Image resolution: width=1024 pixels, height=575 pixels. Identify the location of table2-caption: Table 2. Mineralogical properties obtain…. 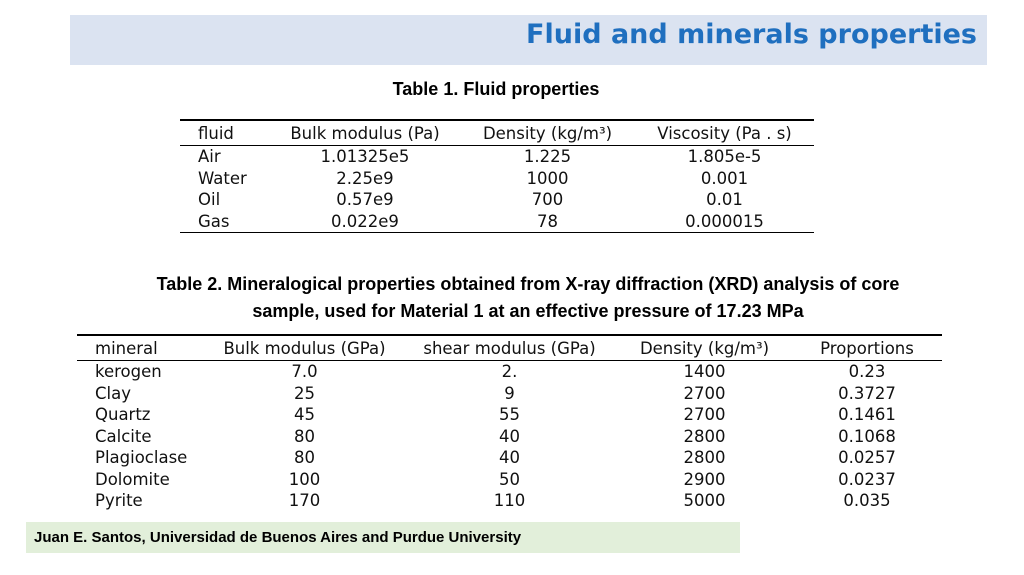
(528, 298).